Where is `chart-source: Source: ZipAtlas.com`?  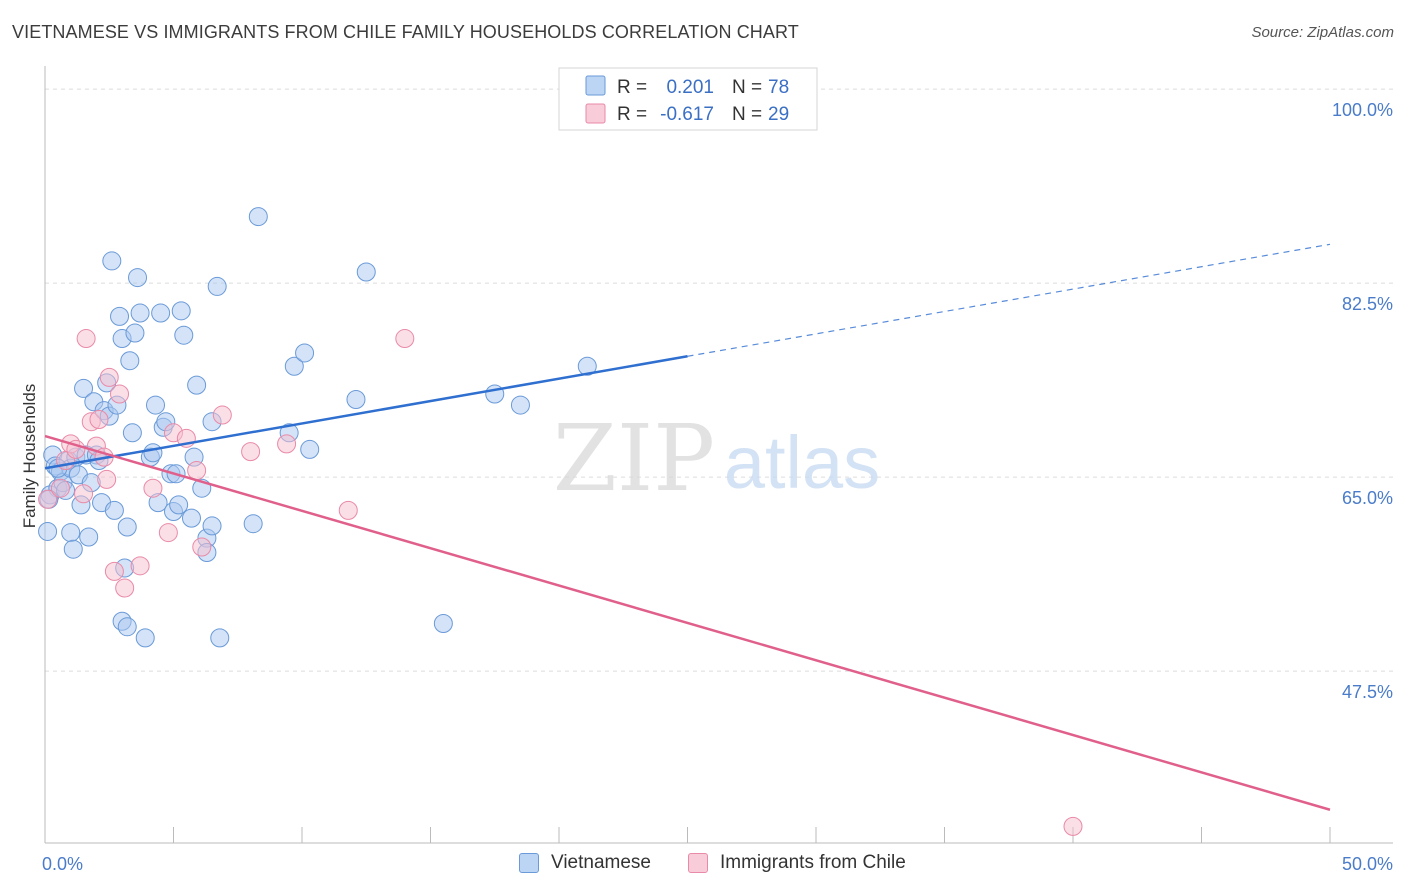
chart-source: Source: ZipAtlas.com is located at coordinates (1322, 32).